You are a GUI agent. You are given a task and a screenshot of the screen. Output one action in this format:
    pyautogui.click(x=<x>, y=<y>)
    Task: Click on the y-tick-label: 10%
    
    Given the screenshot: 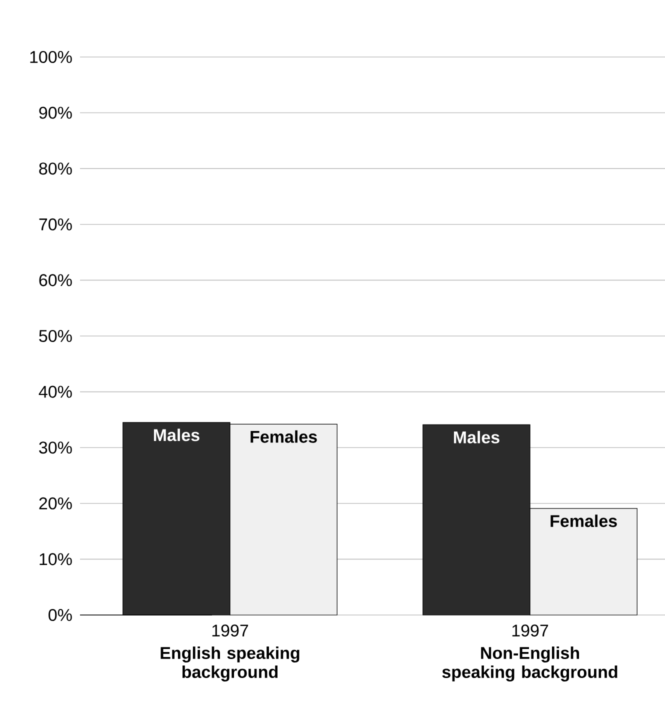 What is the action you would take?
    pyautogui.click(x=56, y=559)
    